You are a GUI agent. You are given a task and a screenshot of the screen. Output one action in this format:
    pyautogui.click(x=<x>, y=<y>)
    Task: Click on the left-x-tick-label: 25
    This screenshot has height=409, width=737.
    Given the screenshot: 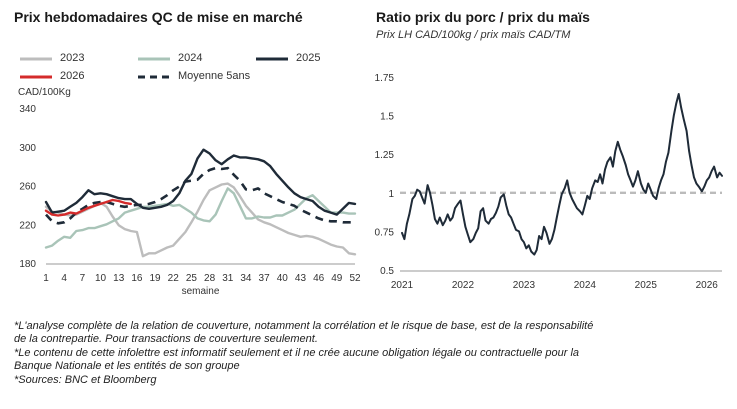 What is the action you would take?
    pyautogui.click(x=192, y=278)
    